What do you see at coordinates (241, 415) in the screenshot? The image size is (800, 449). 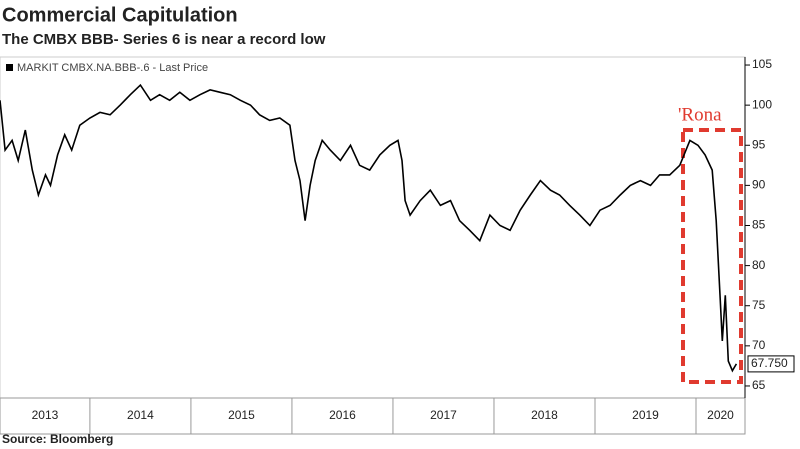 I see `x-tick-label: 2015` at bounding box center [241, 415].